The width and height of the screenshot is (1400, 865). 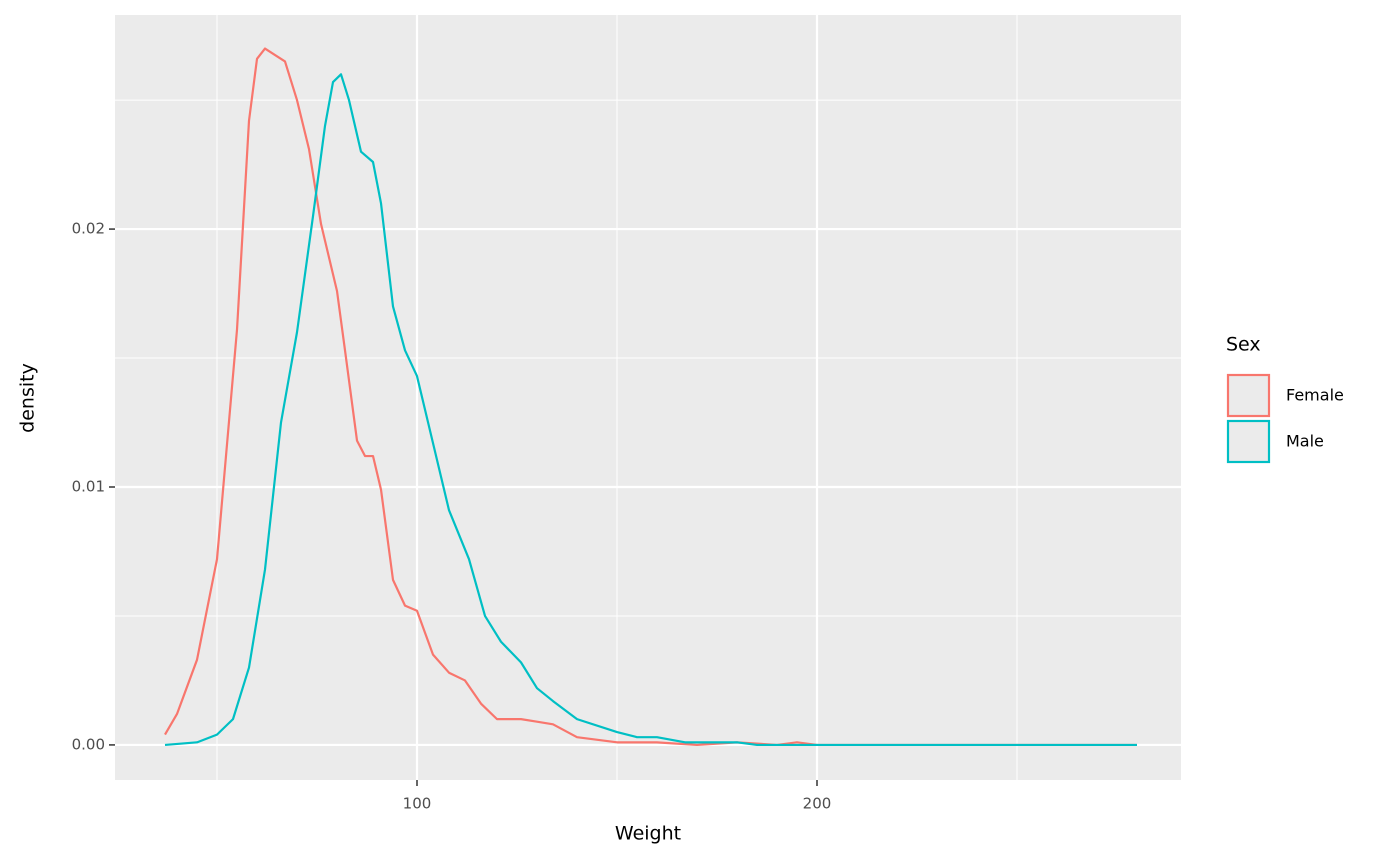 What do you see at coordinates (1315, 395) in the screenshot?
I see `legend-label: Female` at bounding box center [1315, 395].